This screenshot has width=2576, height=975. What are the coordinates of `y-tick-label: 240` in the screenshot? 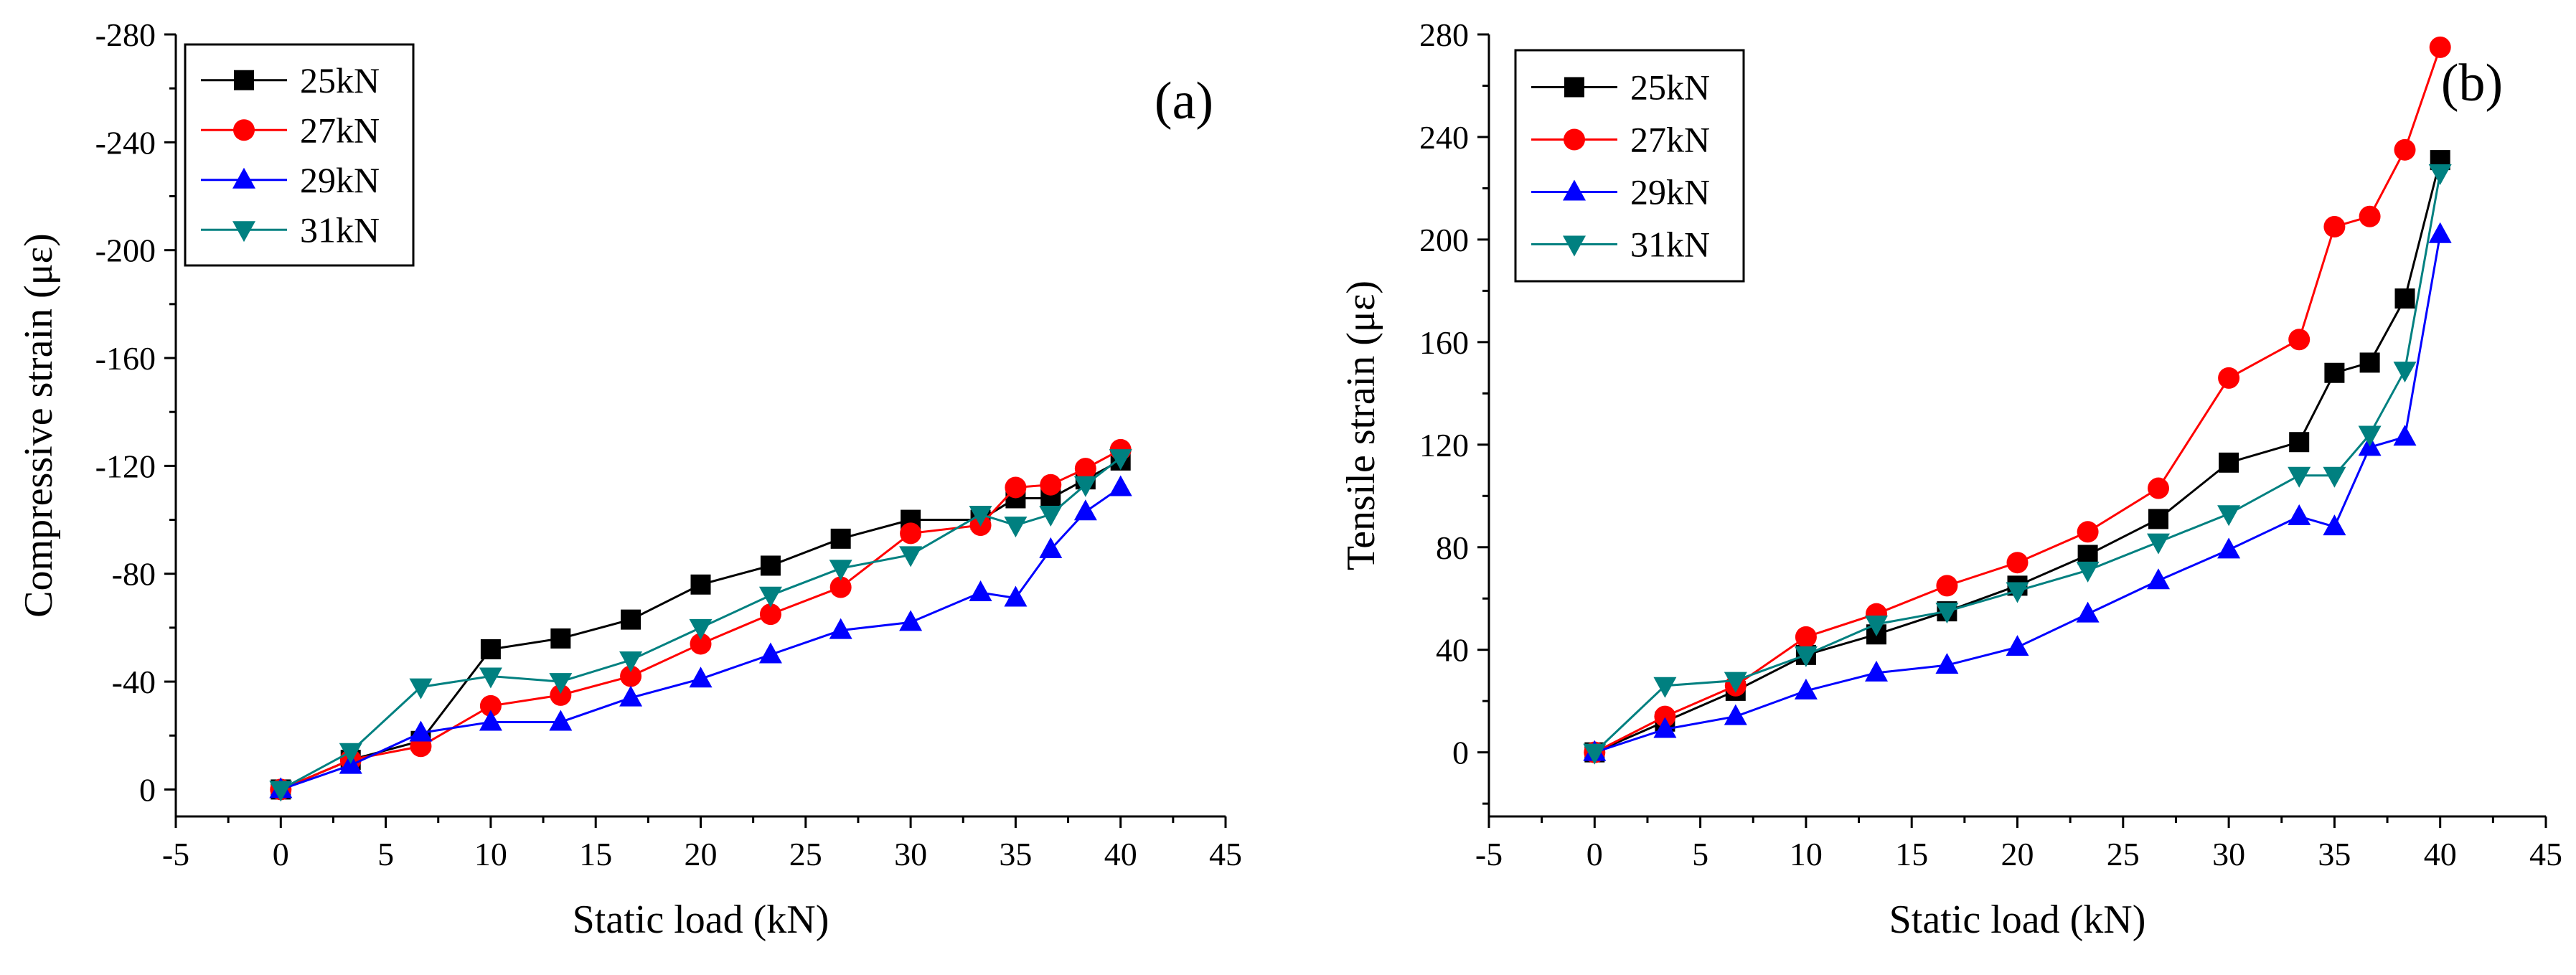 It's located at (1444, 137).